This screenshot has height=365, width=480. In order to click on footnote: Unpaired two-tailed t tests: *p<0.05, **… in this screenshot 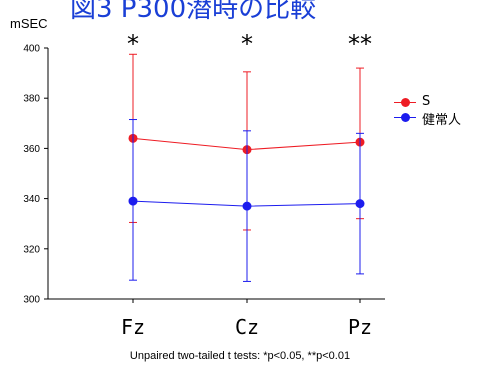, I will do `click(240, 356)`.